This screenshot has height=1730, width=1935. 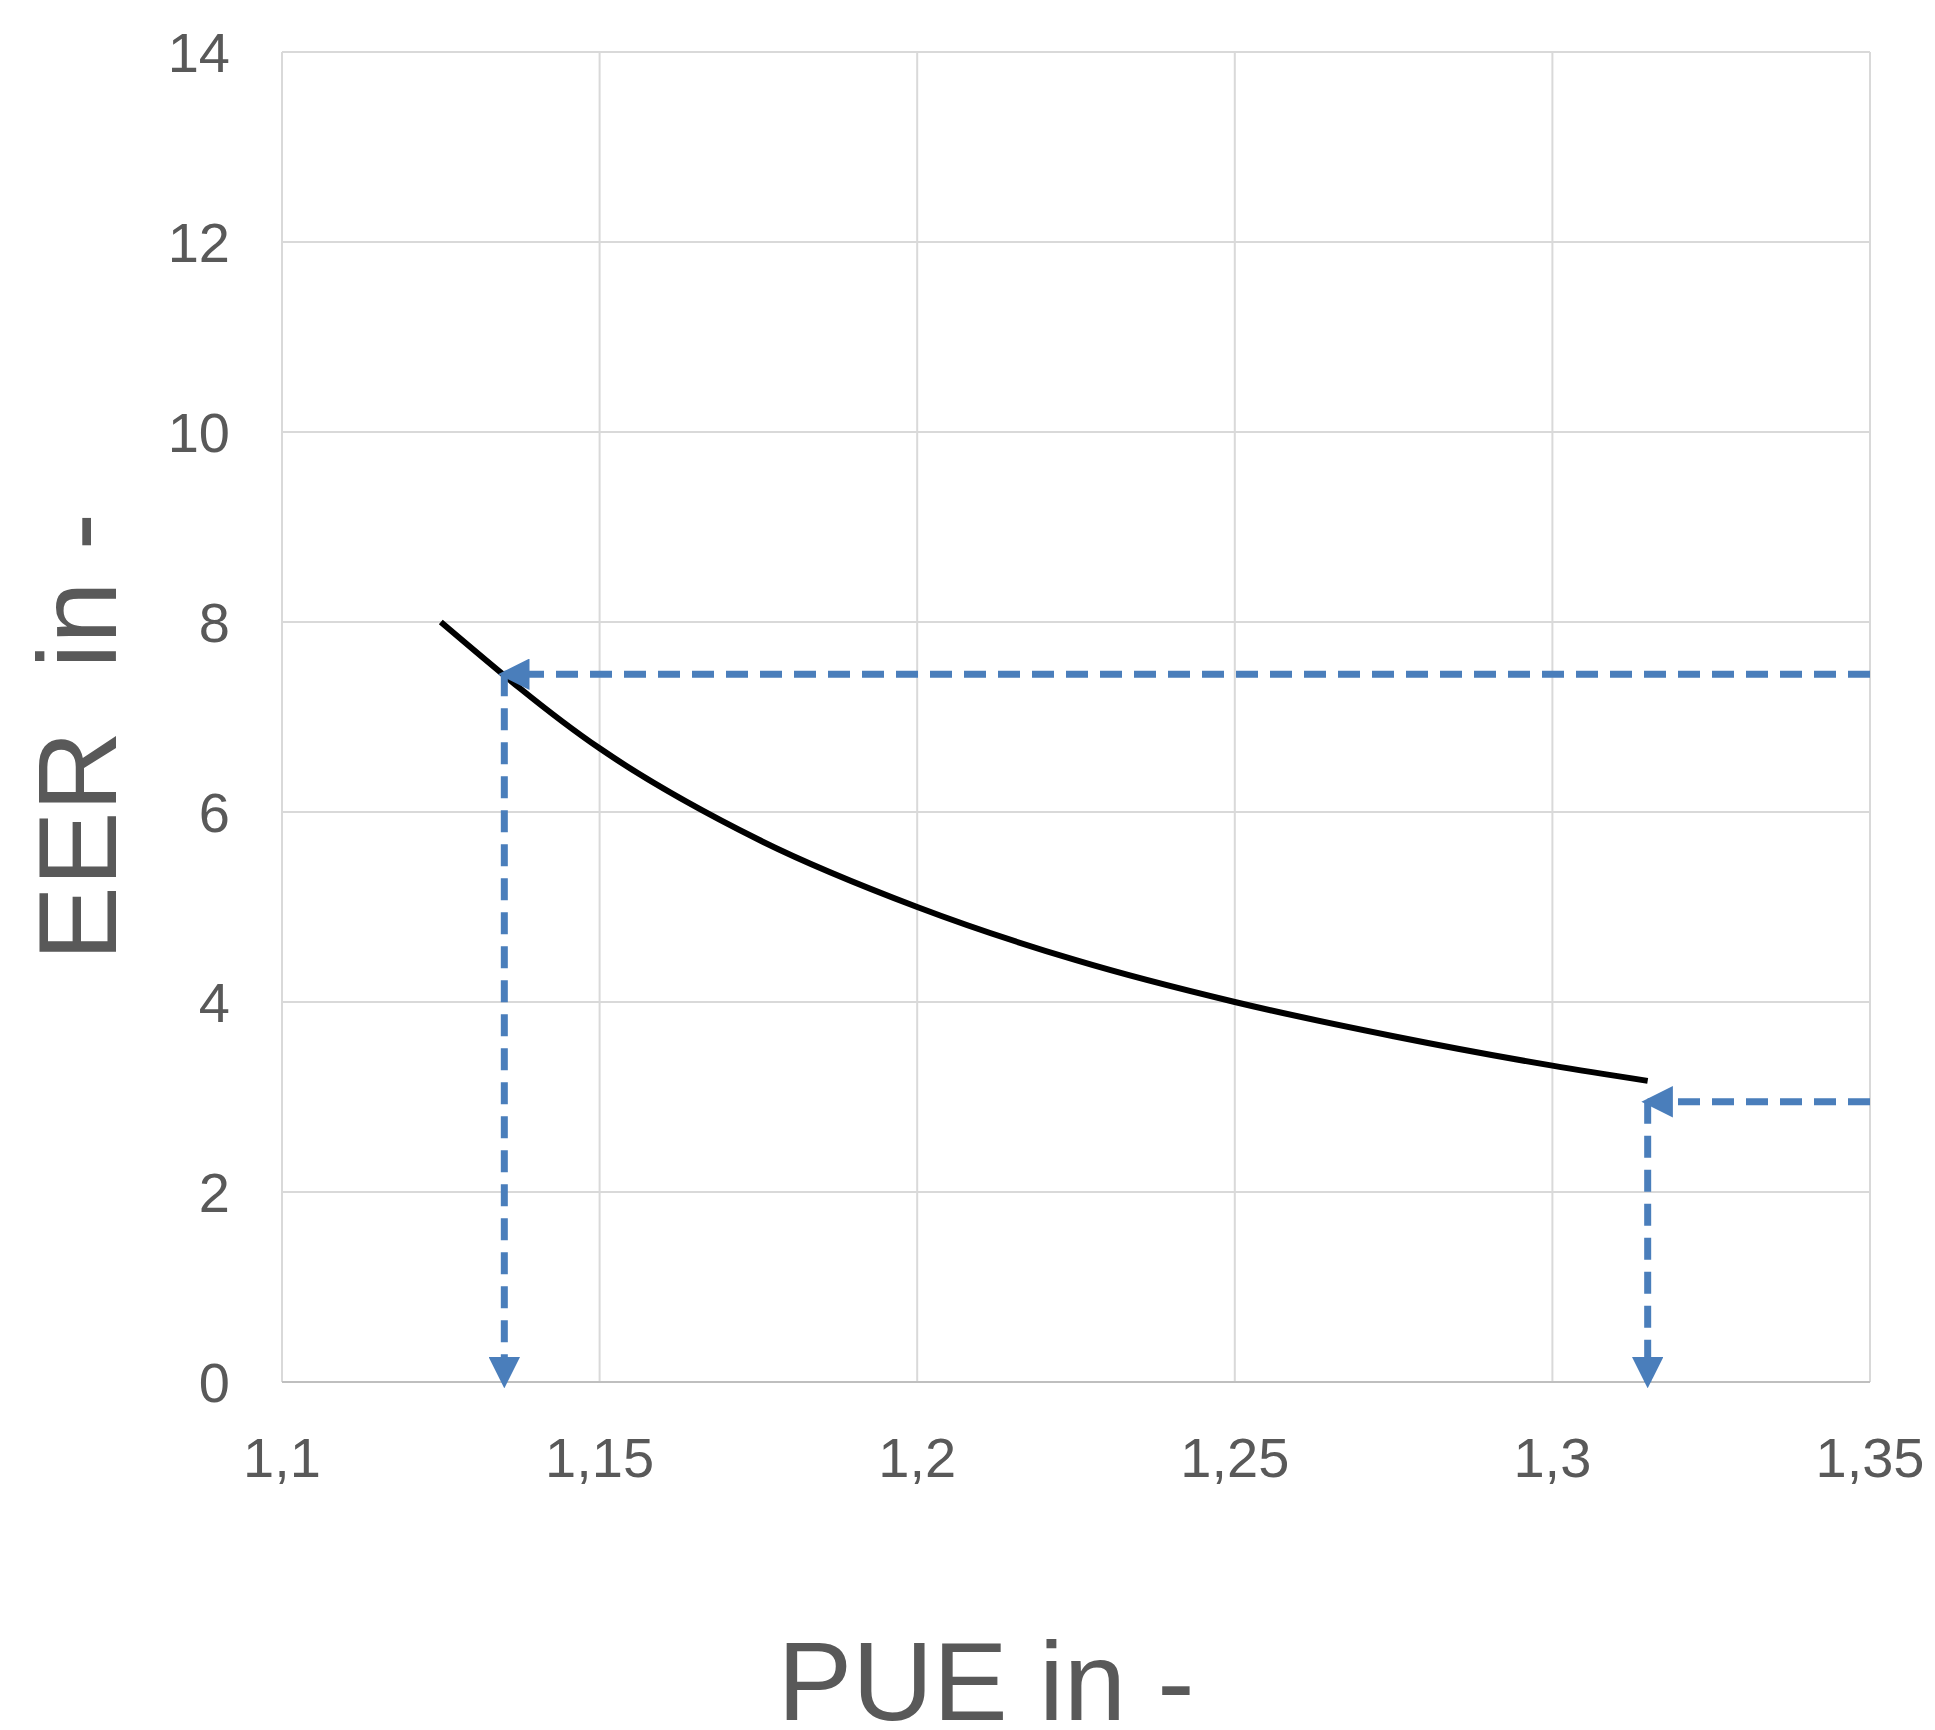 I want to click on y-tick-label: 2, so click(x=214, y=1192).